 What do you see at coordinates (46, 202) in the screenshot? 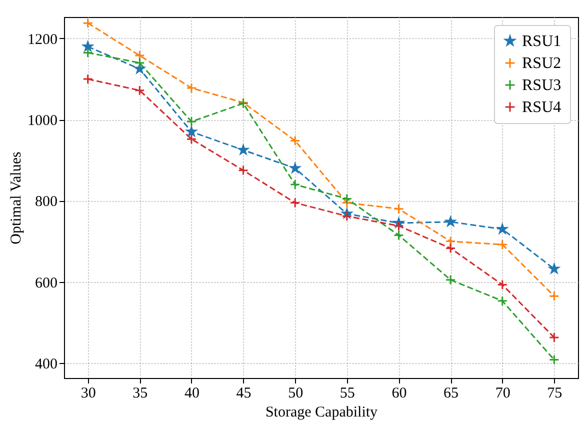
I see `y-tick-label: 800` at bounding box center [46, 202].